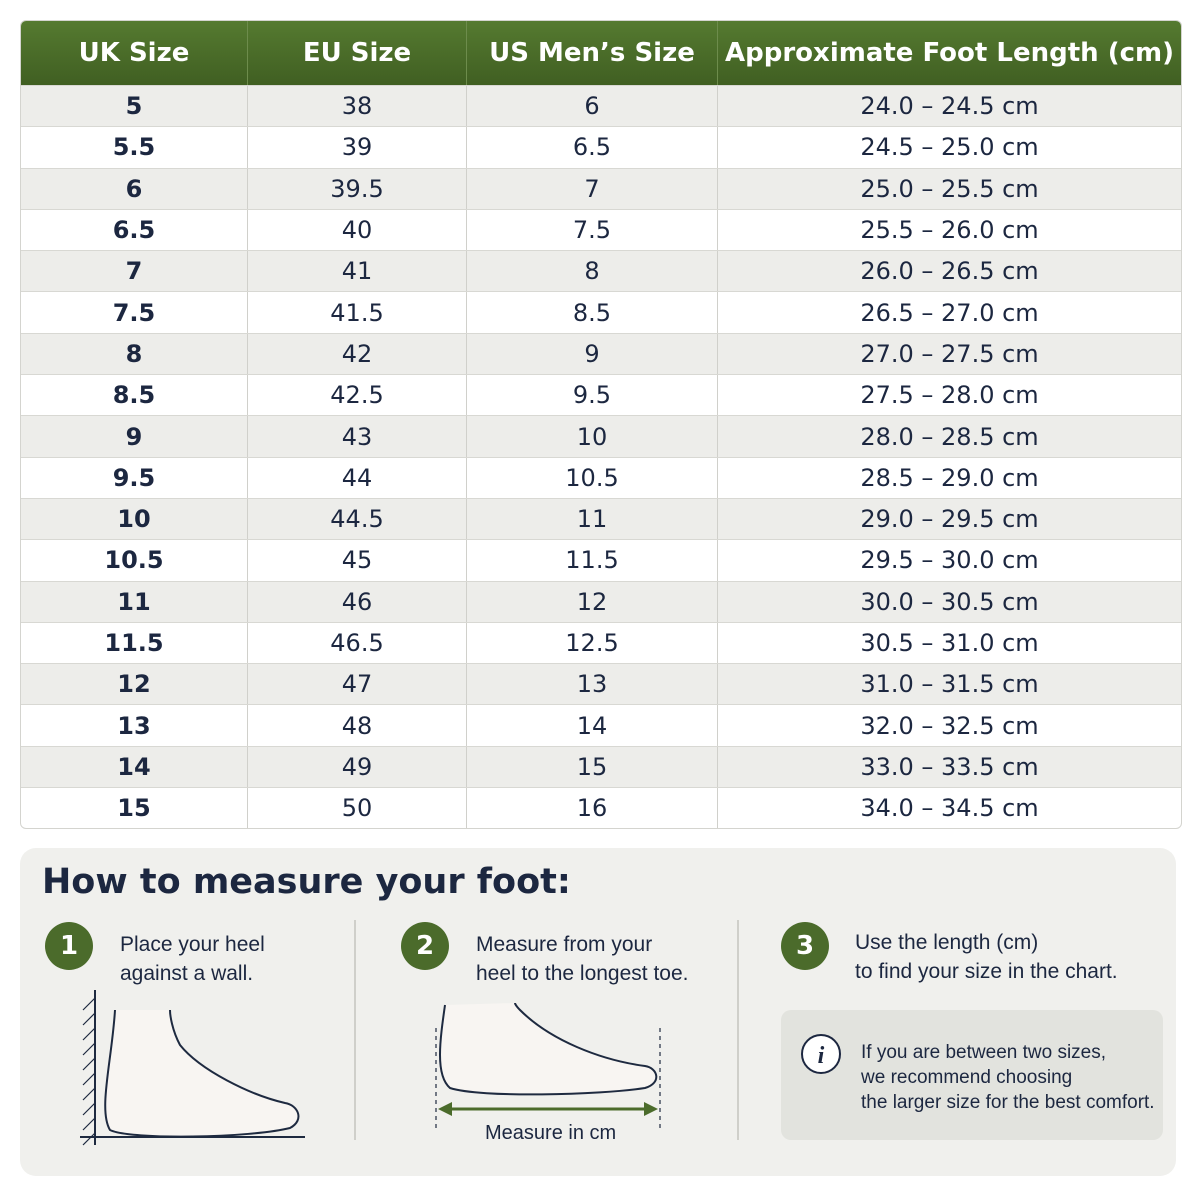  What do you see at coordinates (356, 684) in the screenshot?
I see `table-cell: 47` at bounding box center [356, 684].